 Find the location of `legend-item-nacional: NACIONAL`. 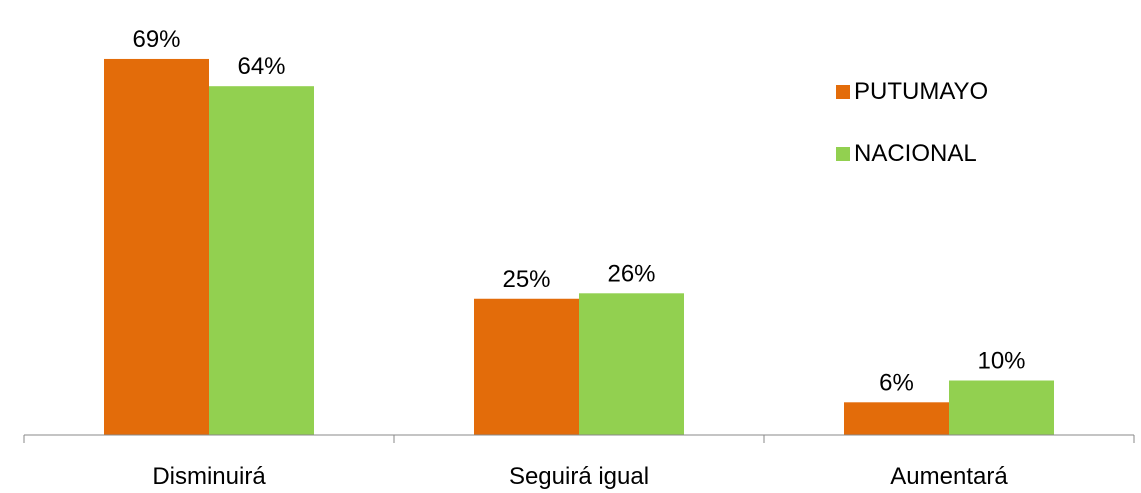

legend-item-nacional: NACIONAL is located at coordinates (912, 154).